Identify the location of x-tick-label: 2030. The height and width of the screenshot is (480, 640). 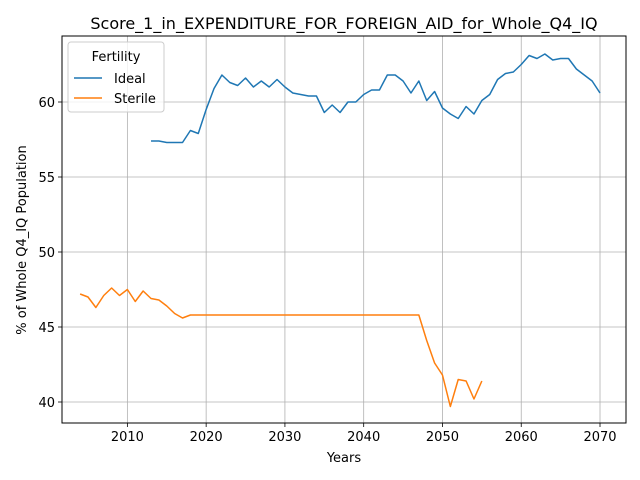
(284, 437).